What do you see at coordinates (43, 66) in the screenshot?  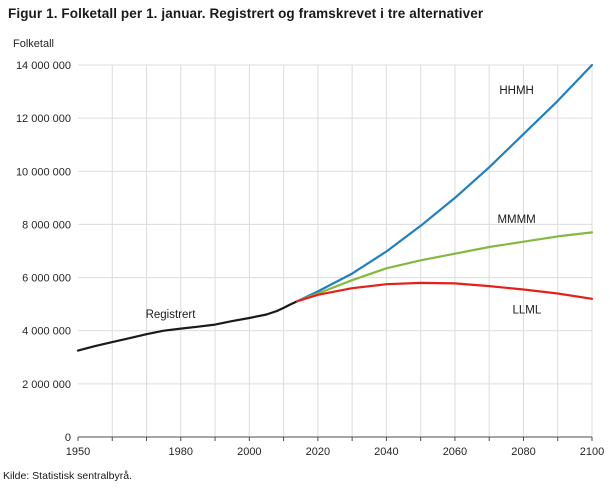 I see `y-tick-label: 14 000 000` at bounding box center [43, 66].